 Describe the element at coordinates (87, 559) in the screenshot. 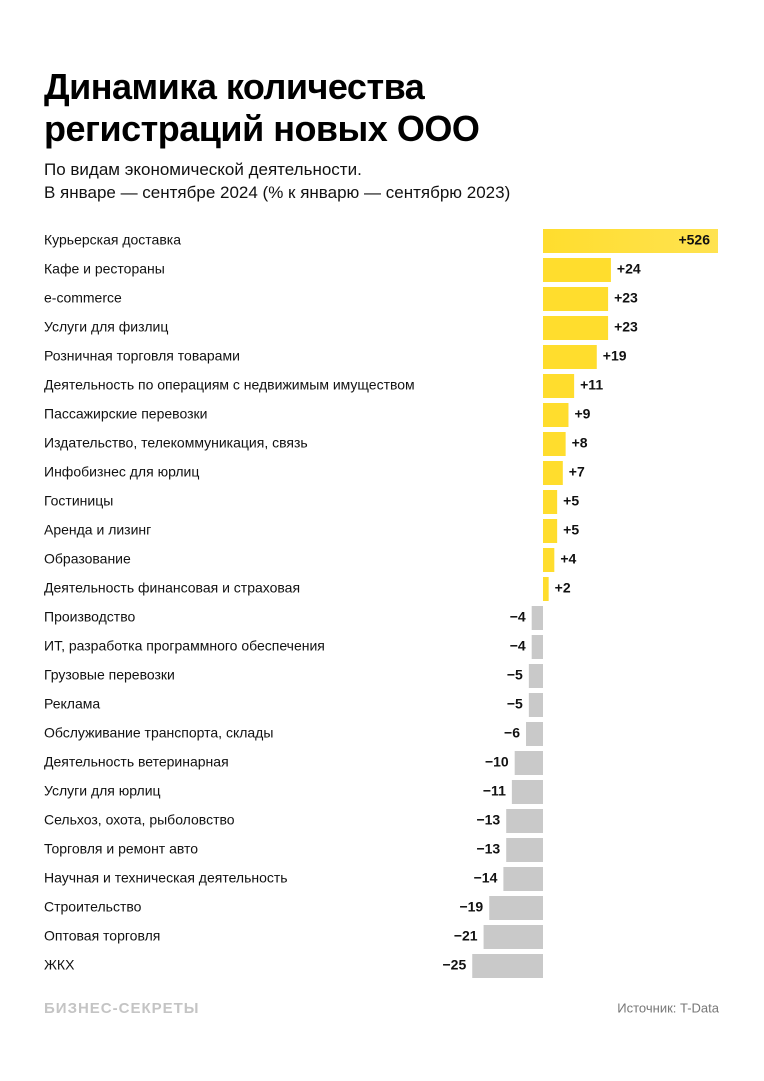

I see `category-label: Образование` at that location.